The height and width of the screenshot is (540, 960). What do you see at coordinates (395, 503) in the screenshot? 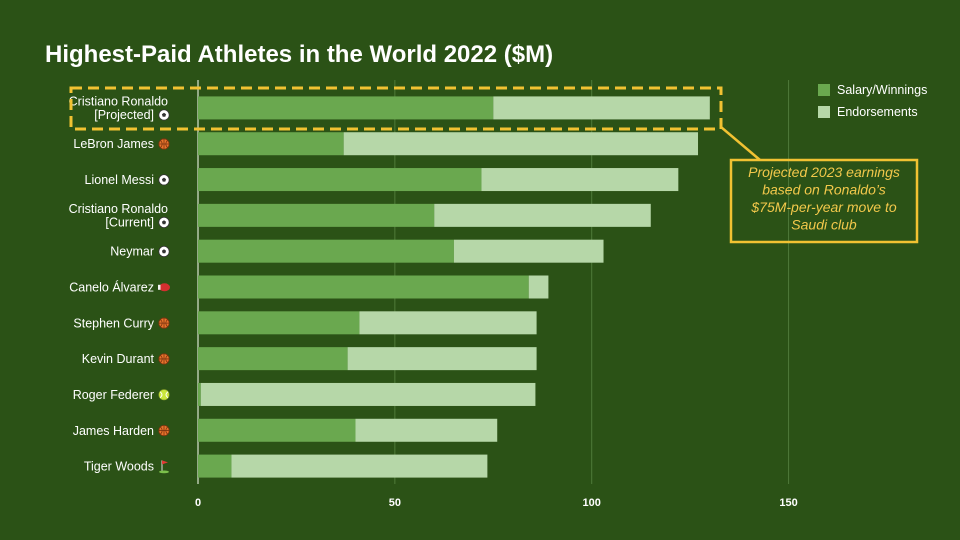
I see `x-tick-label: 50` at bounding box center [395, 503].